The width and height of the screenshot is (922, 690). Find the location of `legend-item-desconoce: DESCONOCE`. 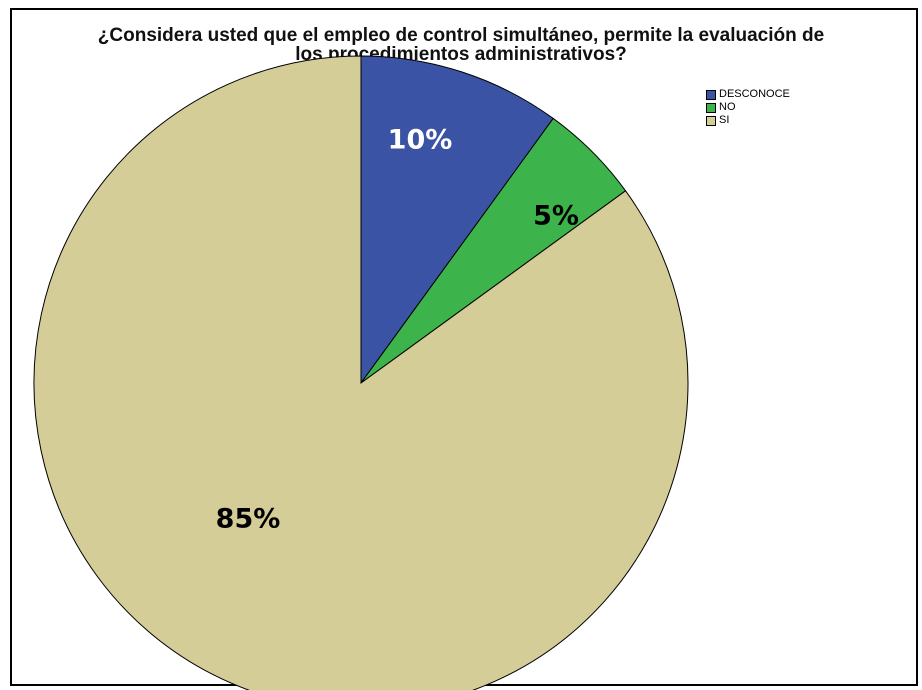

legend-item-desconoce: DESCONOCE is located at coordinates (748, 94).